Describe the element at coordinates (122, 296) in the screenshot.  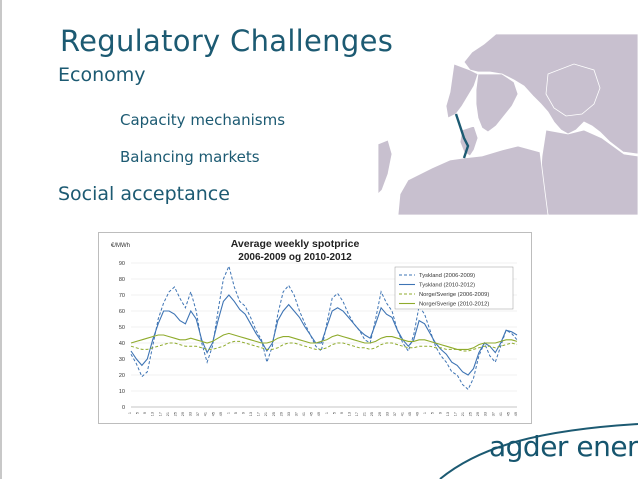
I see `y-tick-label: 70` at that location.